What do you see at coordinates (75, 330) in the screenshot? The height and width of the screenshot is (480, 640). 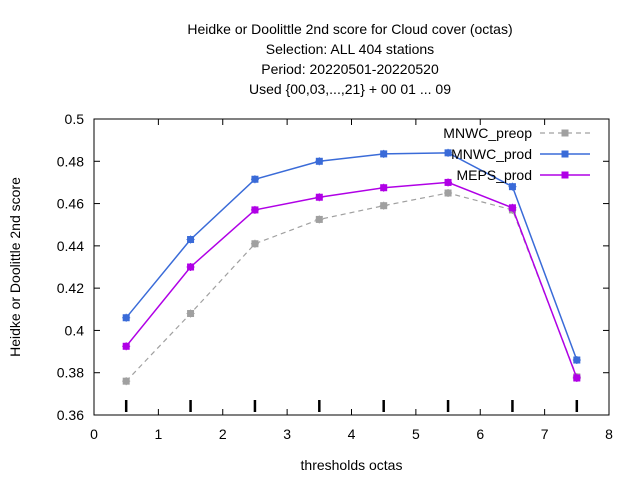 I see `y-tick-label: 0.4` at bounding box center [75, 330].